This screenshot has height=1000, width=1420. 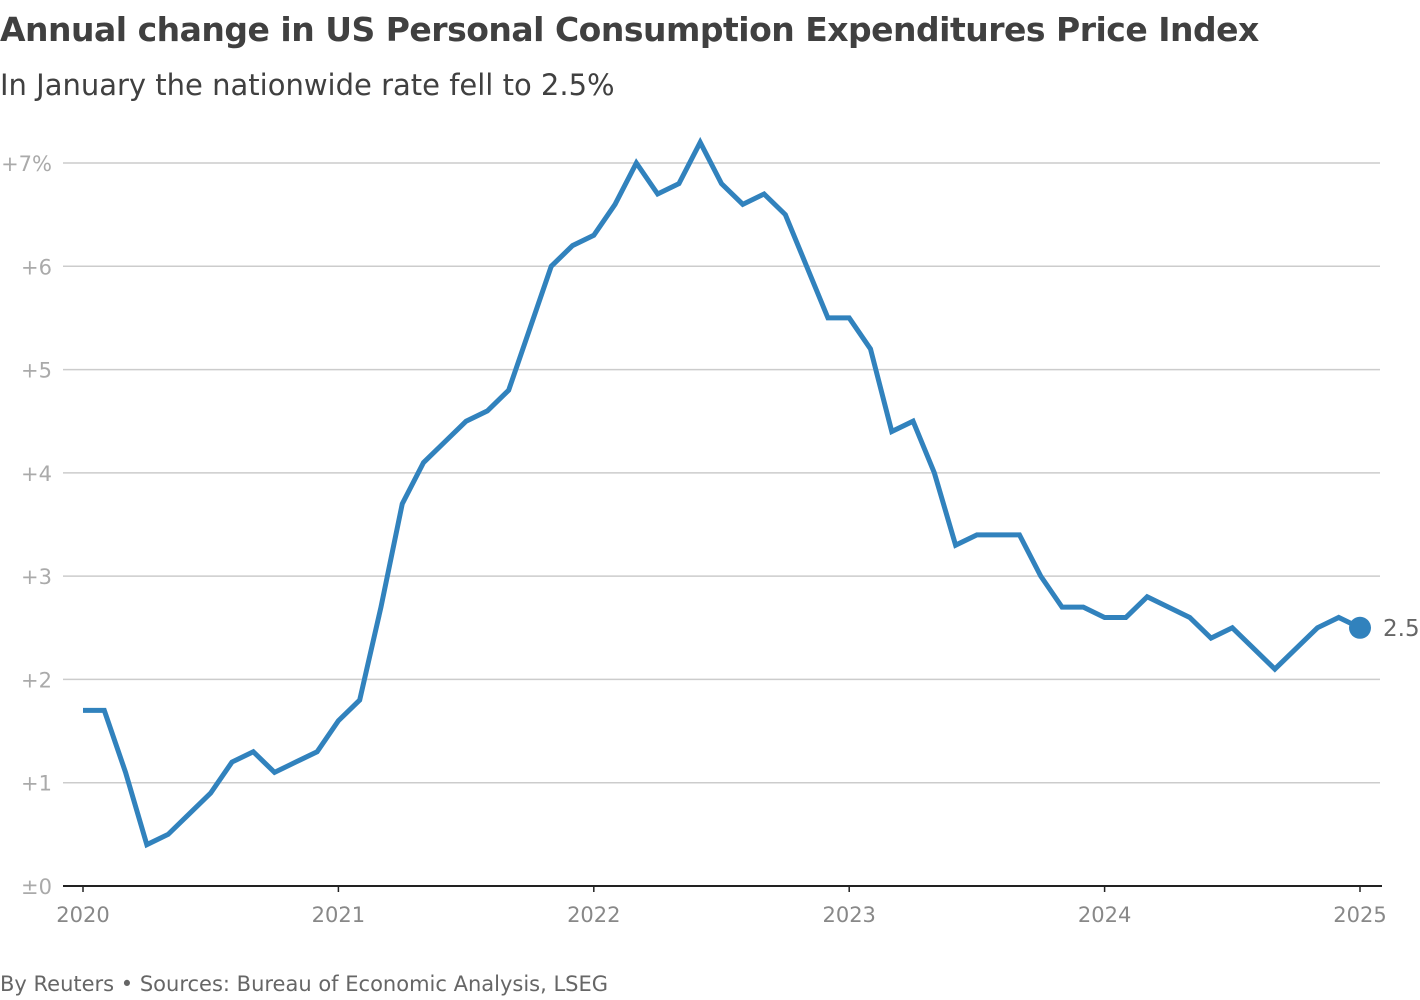 What do you see at coordinates (36, 887) in the screenshot?
I see `y-tick-label: ±0` at bounding box center [36, 887].